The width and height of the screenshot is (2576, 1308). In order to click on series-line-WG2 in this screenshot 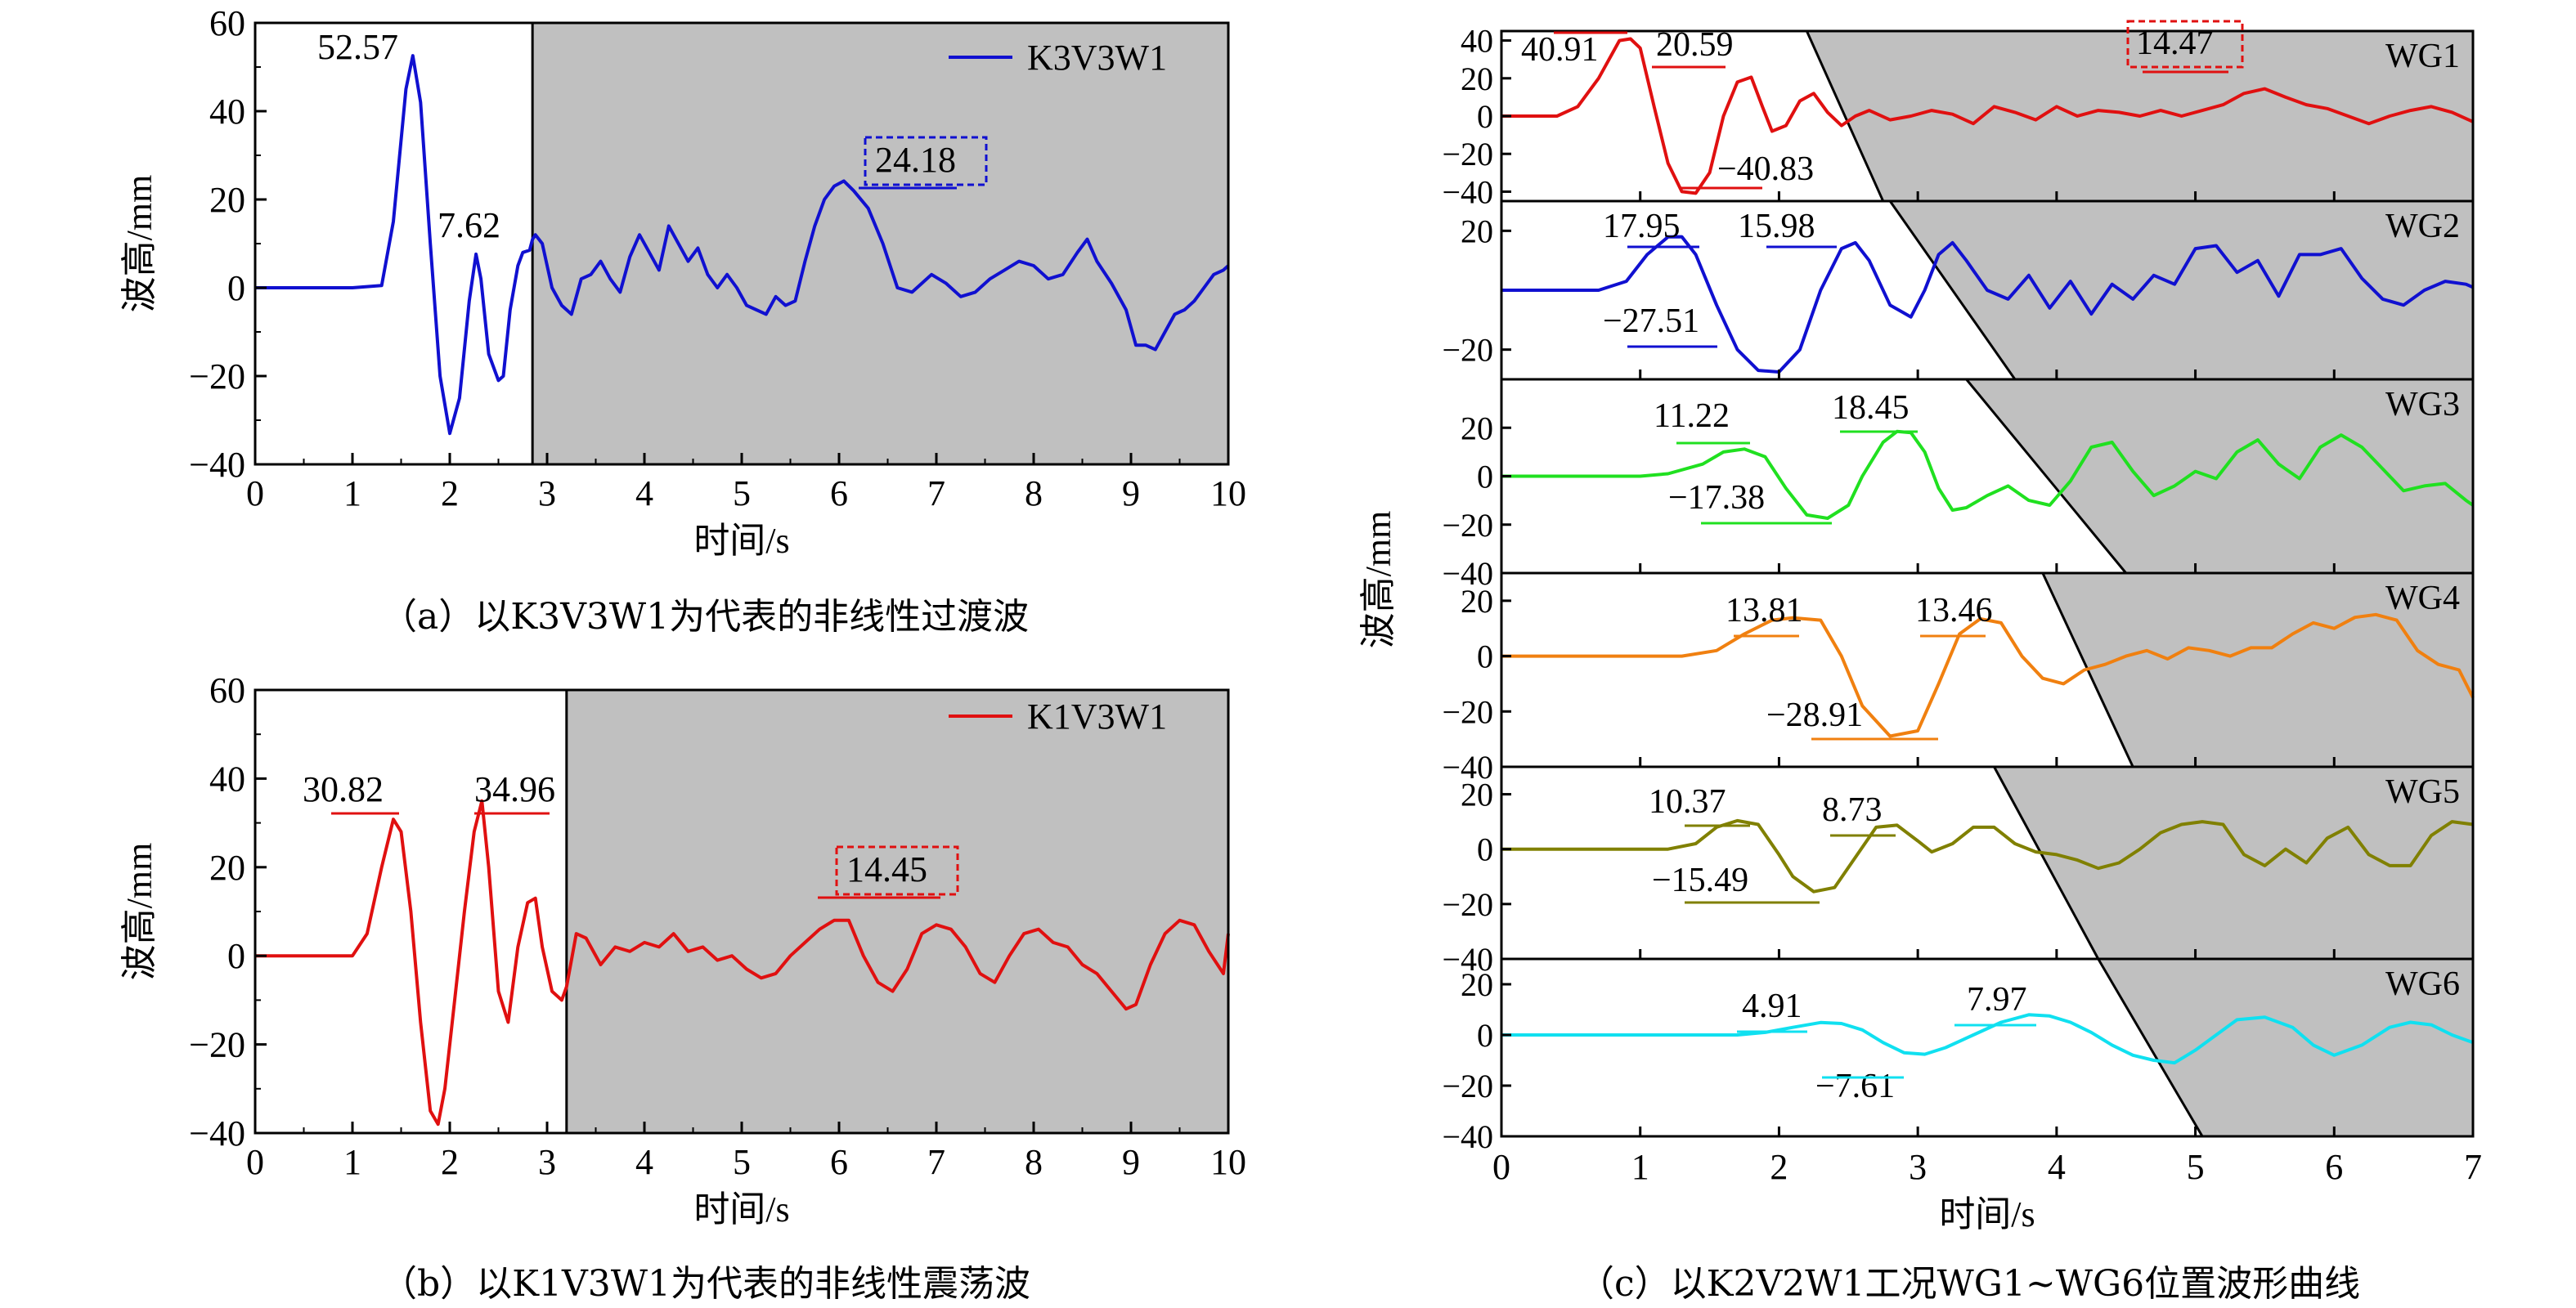, I will do `click(1988, 304)`.